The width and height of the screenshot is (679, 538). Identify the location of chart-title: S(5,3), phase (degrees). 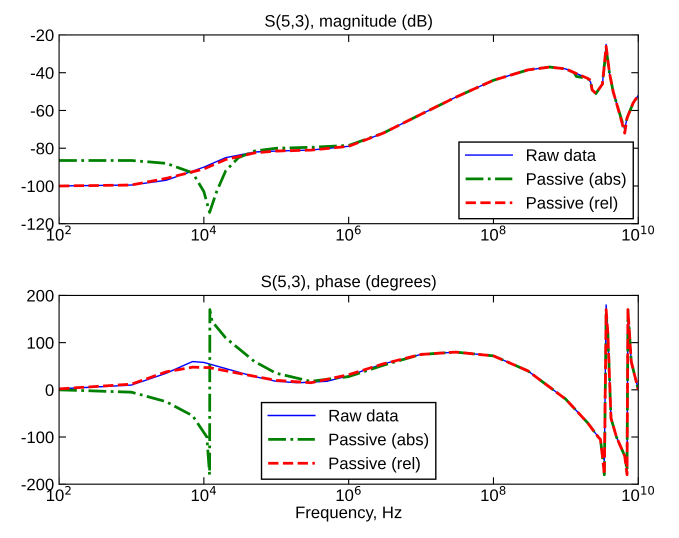
(348, 283).